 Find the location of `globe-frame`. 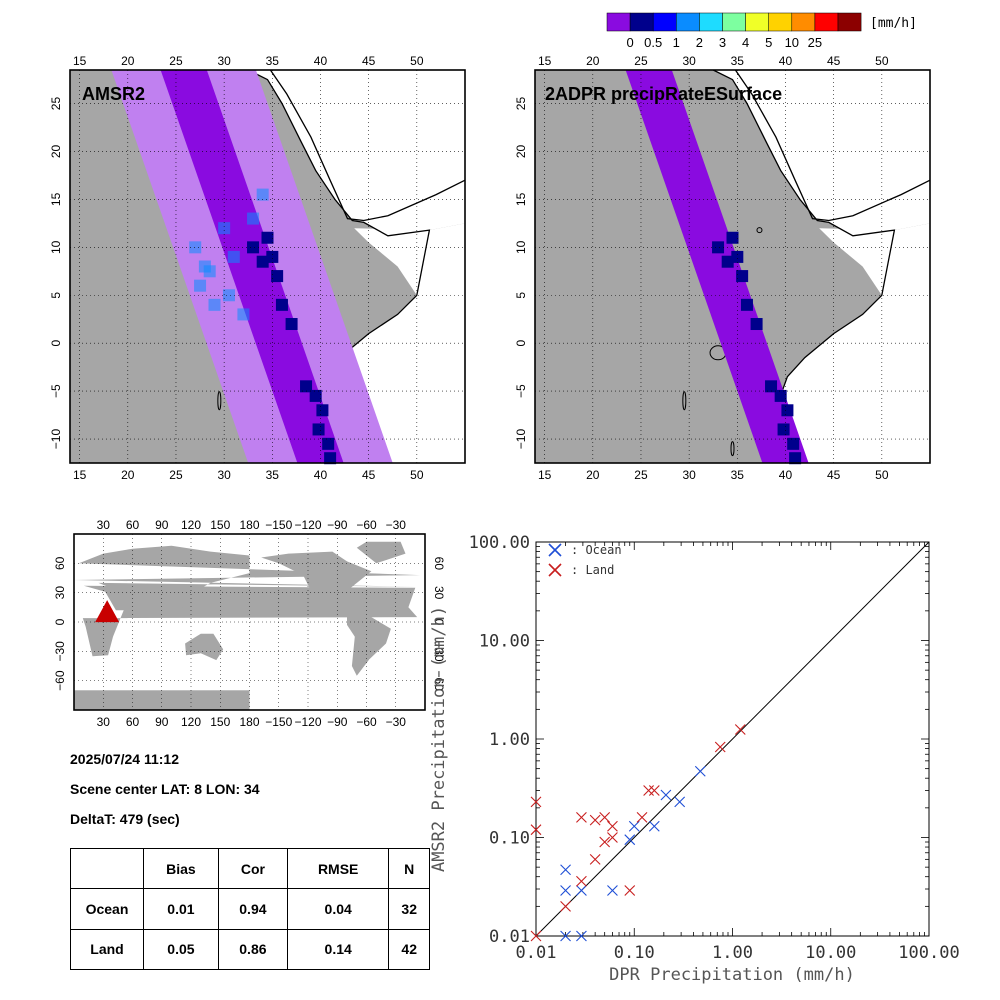

globe-frame is located at coordinates (249, 622).